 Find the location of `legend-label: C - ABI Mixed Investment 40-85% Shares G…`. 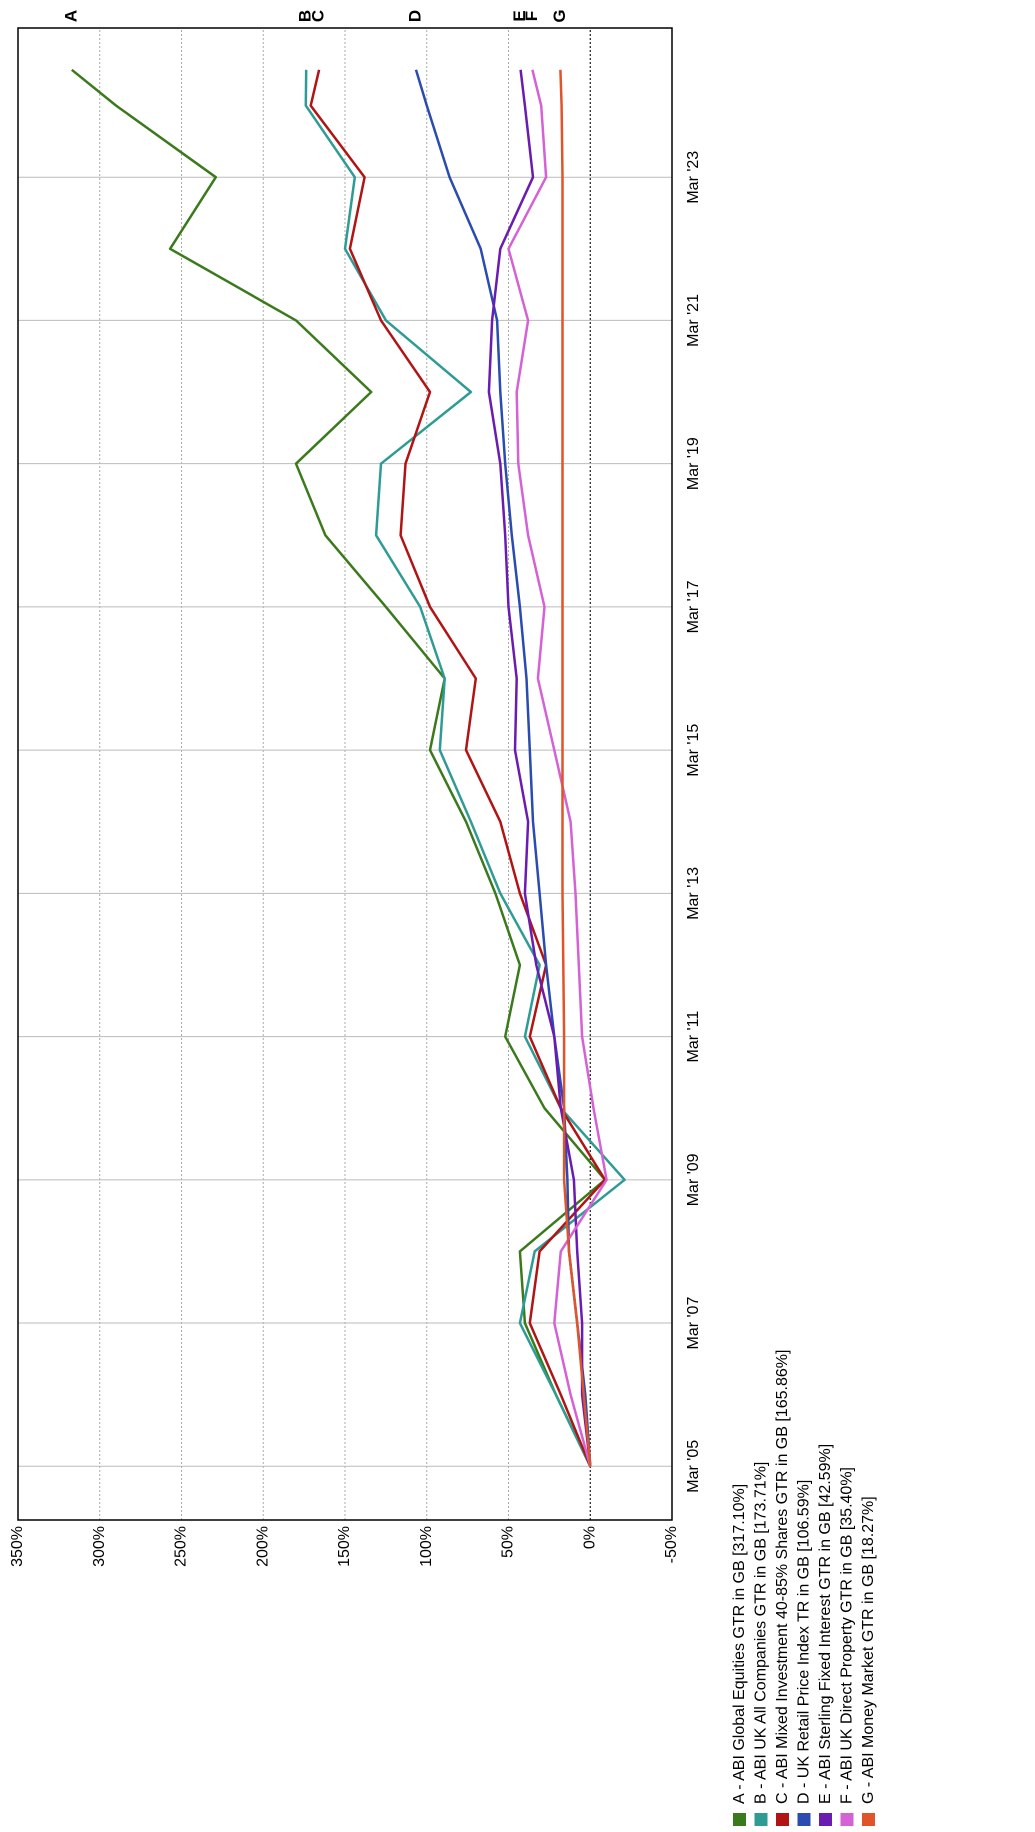

legend-label: C - ABI Mixed Investment 40-85% Shares G… is located at coordinates (782, 1577).